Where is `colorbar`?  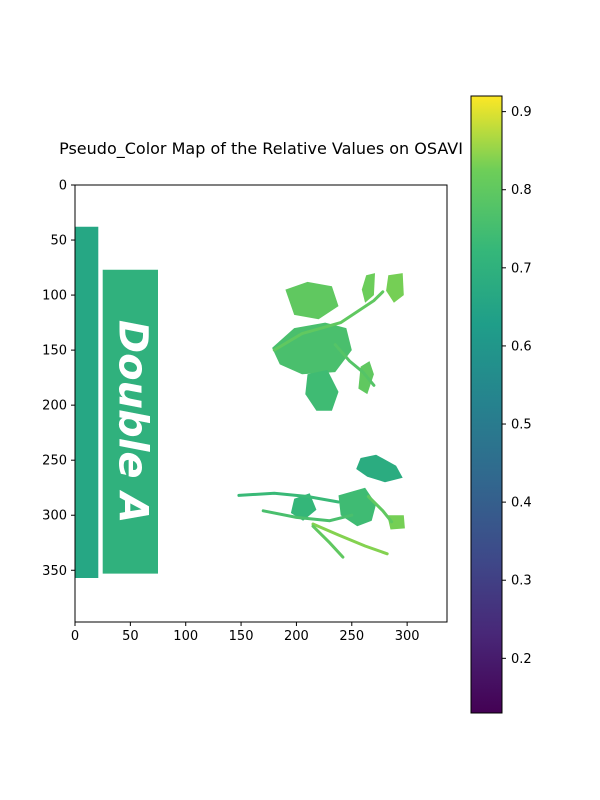
colorbar is located at coordinates (486, 404).